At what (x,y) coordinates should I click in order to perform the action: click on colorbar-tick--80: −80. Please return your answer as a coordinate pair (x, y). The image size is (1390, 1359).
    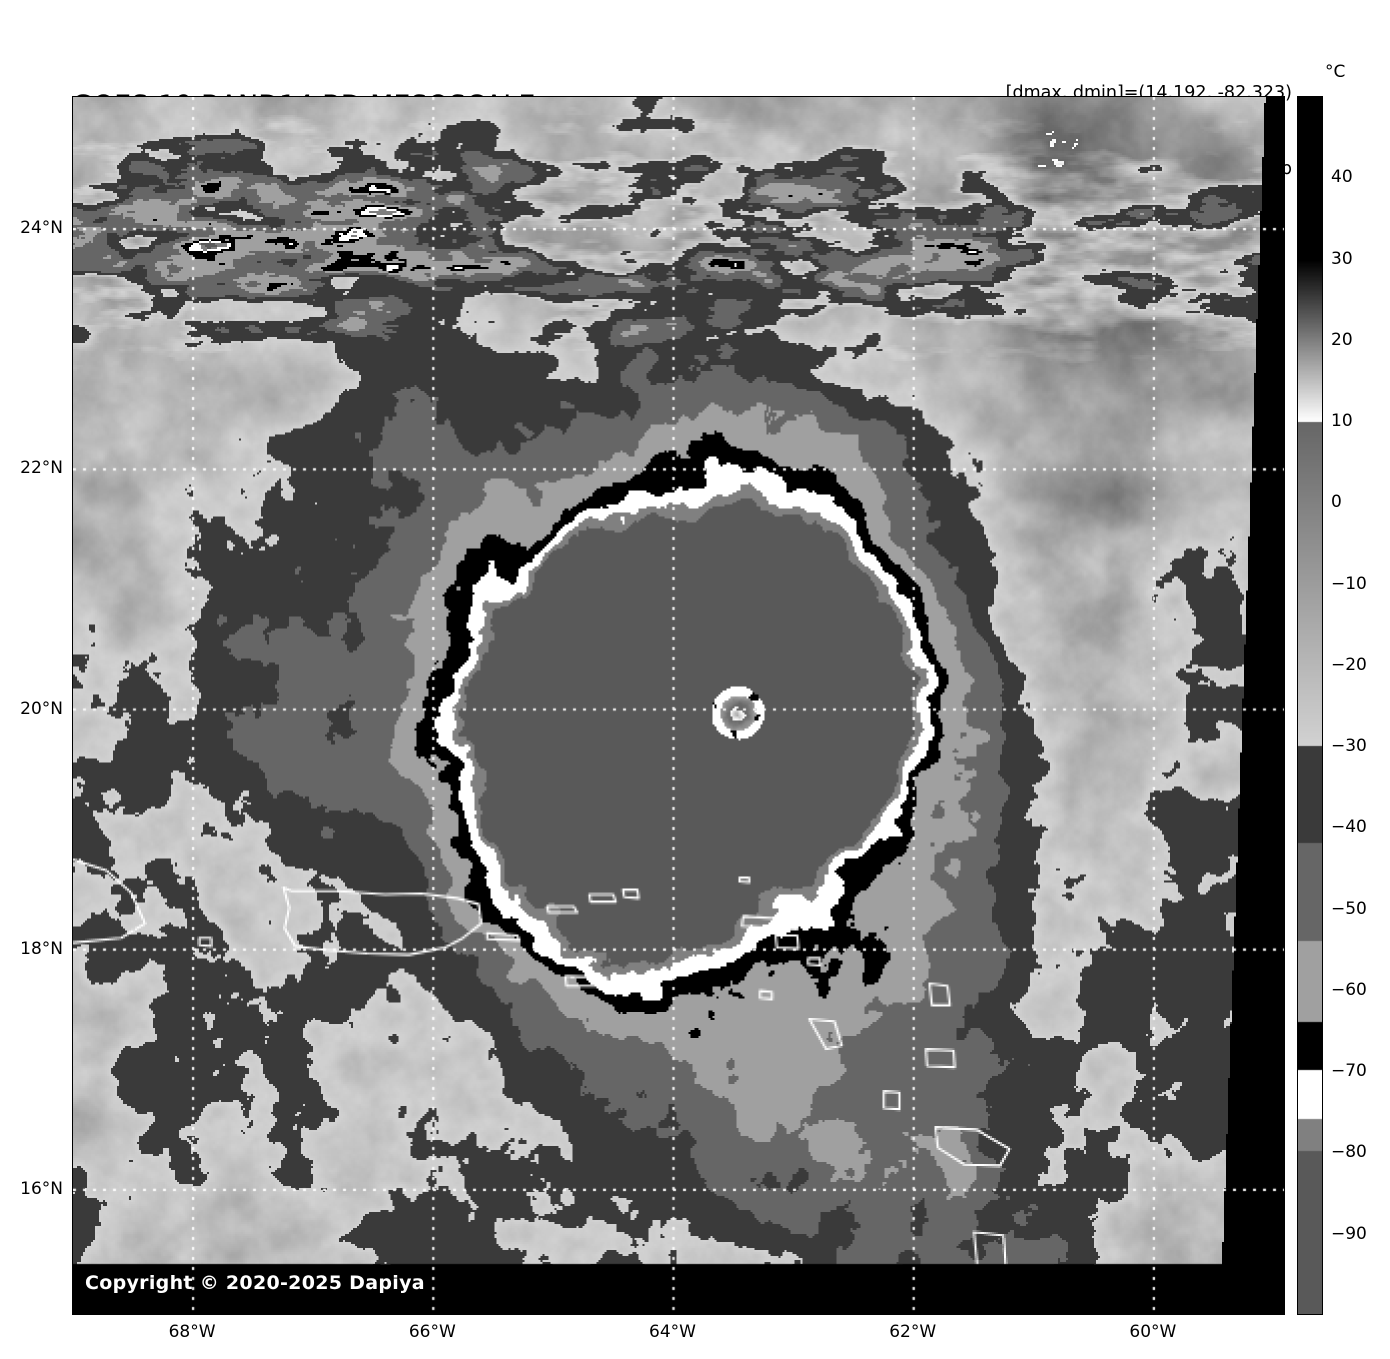
    Looking at the image, I should click on (1349, 1152).